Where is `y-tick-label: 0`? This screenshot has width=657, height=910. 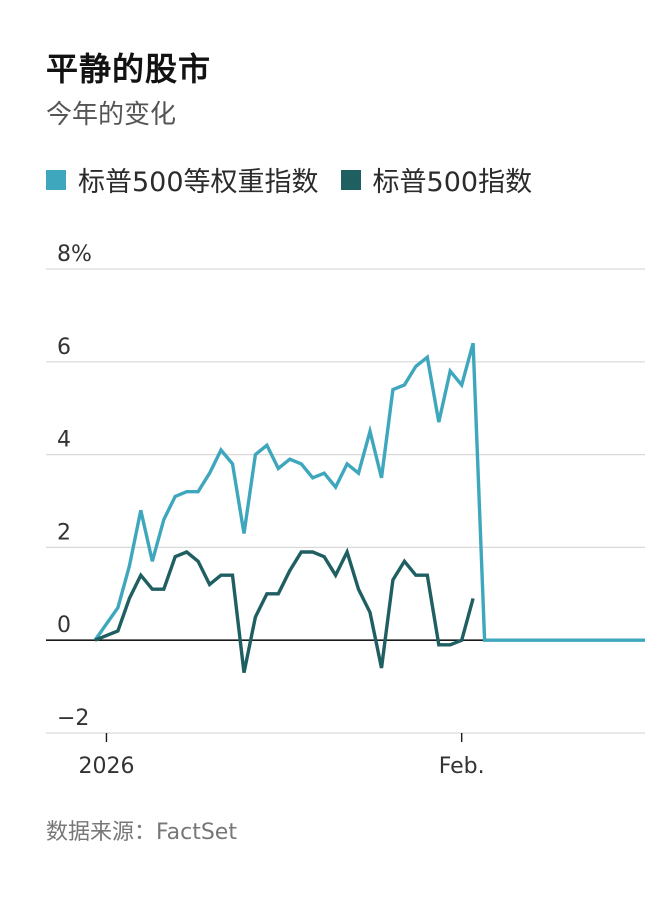 y-tick-label: 0 is located at coordinates (64, 625).